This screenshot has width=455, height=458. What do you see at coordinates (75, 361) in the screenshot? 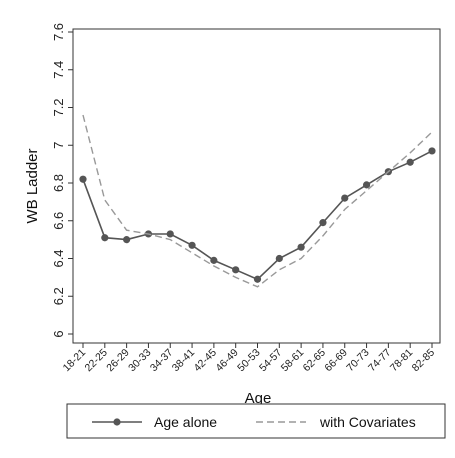
I see `x-tick-label: 18-21` at bounding box center [75, 361].